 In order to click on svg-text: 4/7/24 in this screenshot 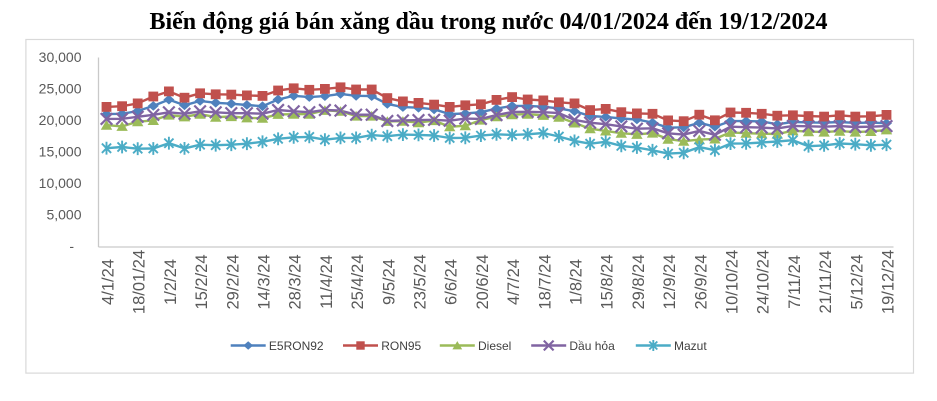, I will do `click(514, 282)`.